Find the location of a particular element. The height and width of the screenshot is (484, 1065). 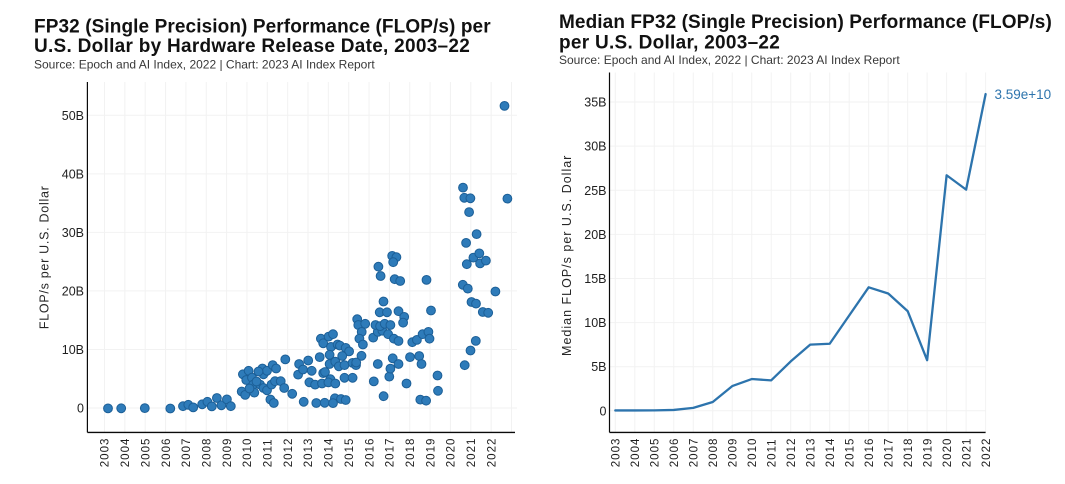

svg-text: 50B is located at coordinates (73, 116).